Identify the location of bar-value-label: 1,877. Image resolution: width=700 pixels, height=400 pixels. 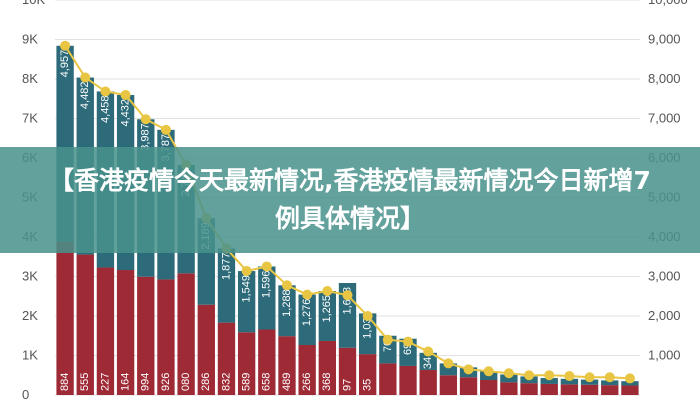
(226, 266).